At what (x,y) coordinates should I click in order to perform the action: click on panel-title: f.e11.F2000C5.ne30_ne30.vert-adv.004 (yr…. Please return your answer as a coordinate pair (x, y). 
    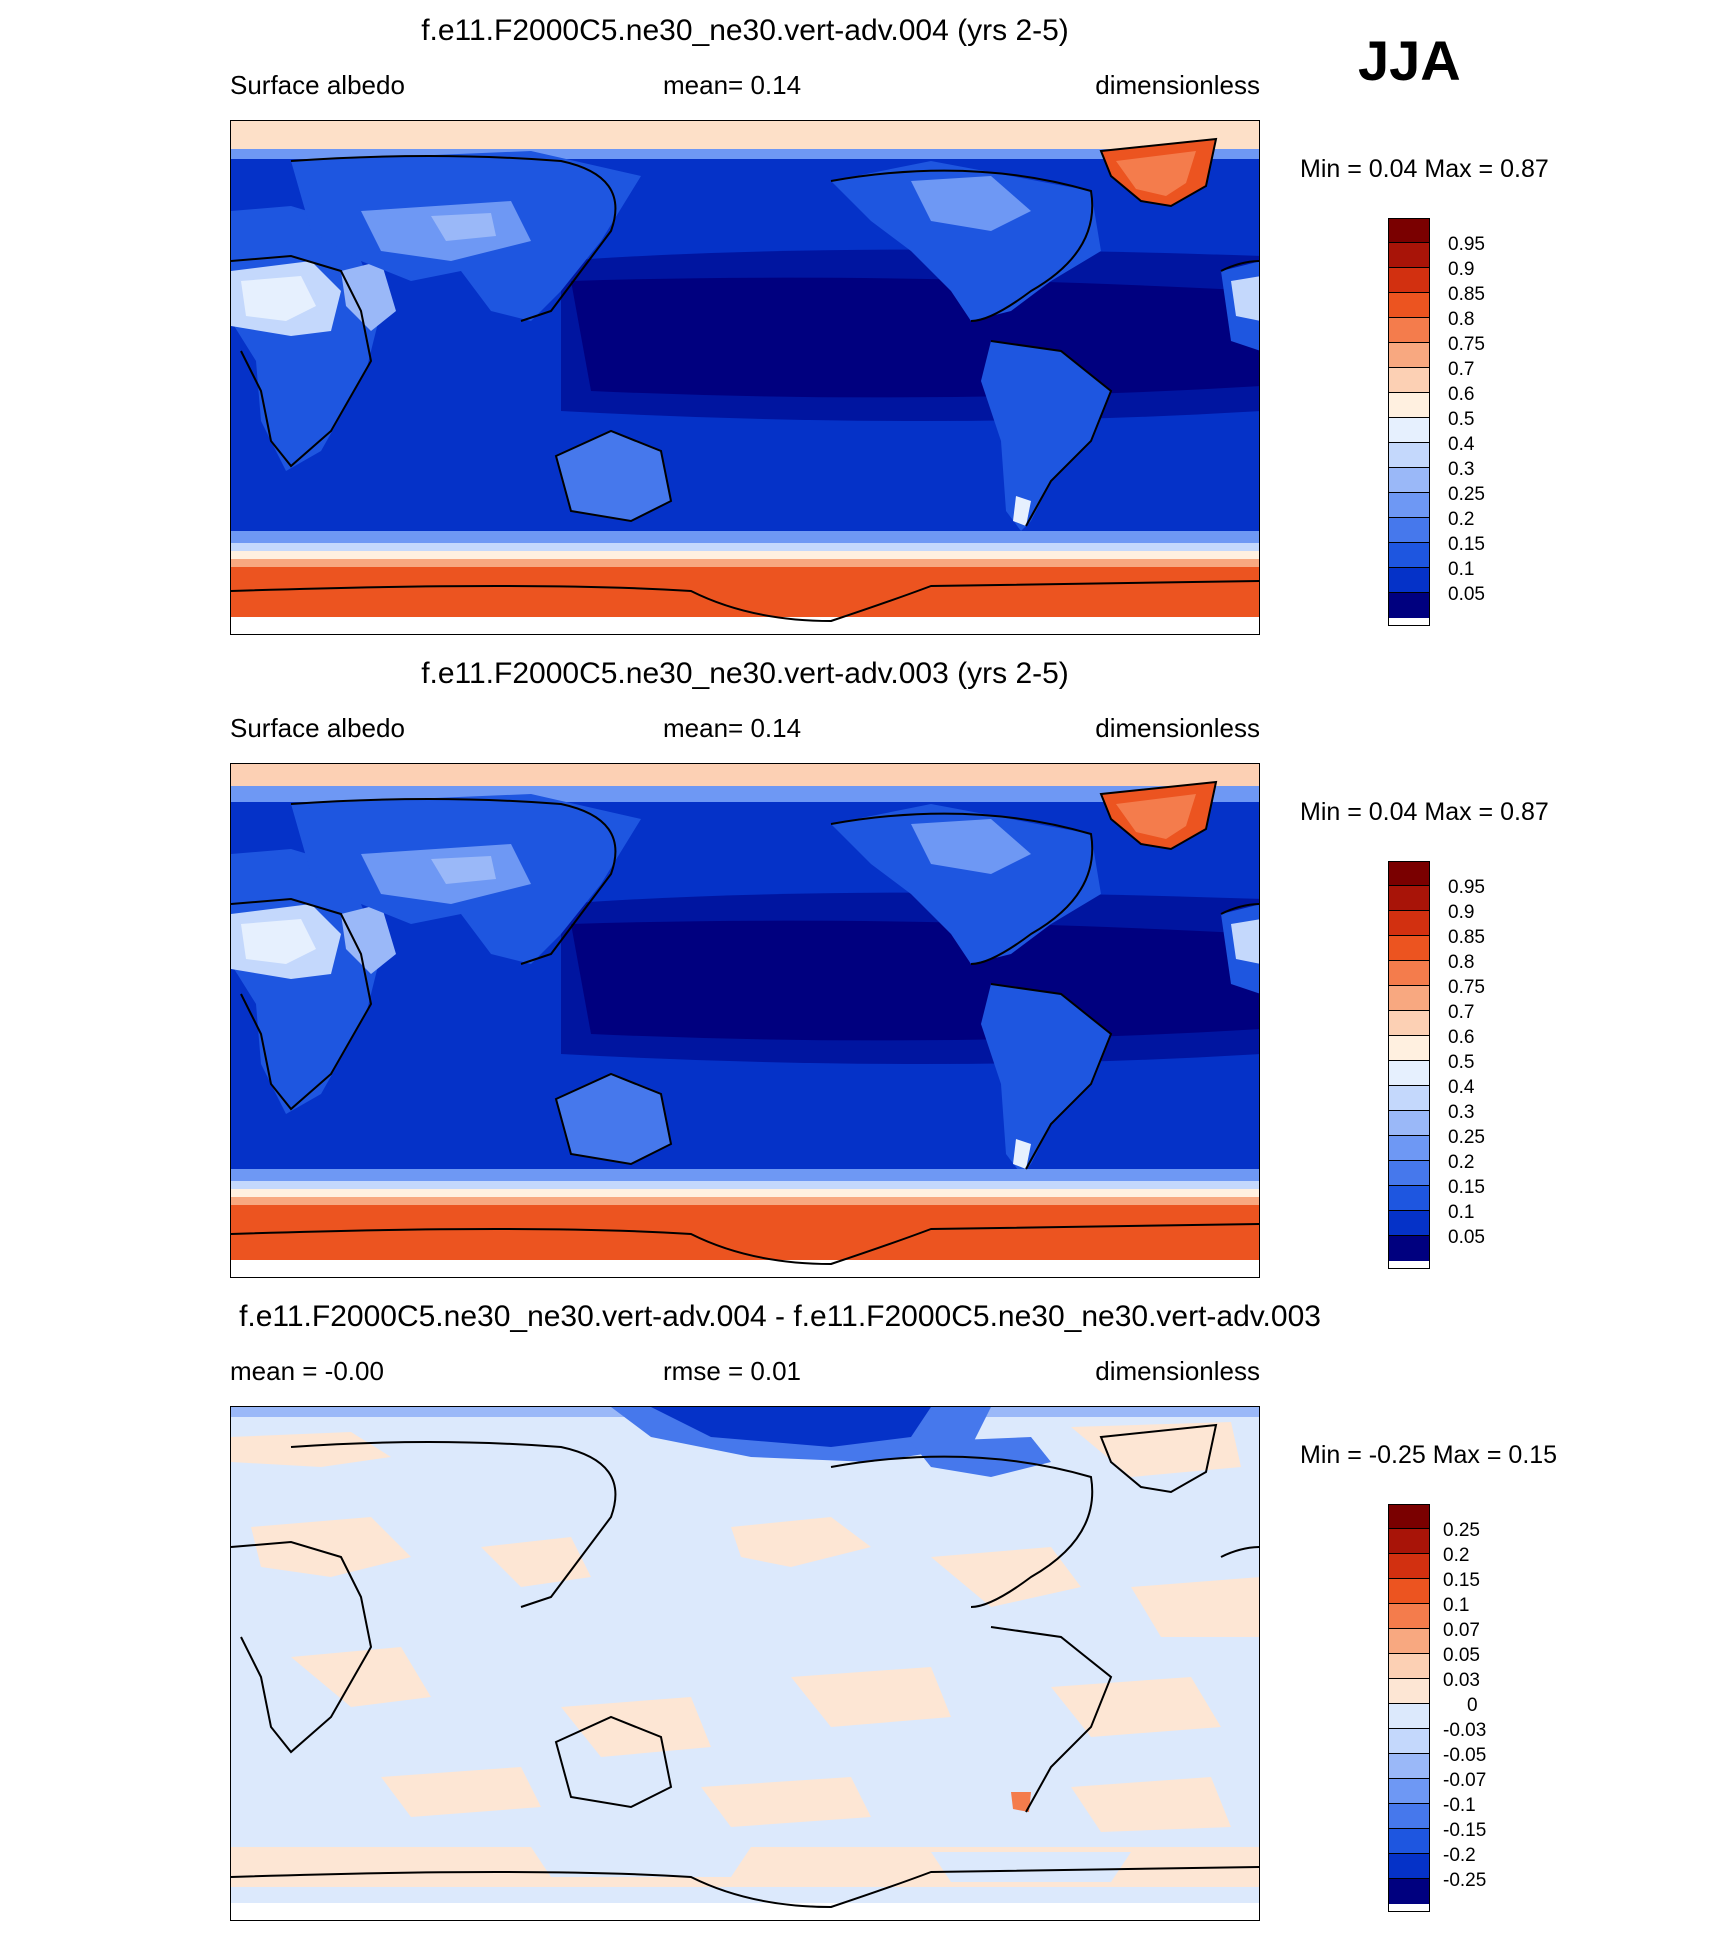
    Looking at the image, I should click on (745, 30).